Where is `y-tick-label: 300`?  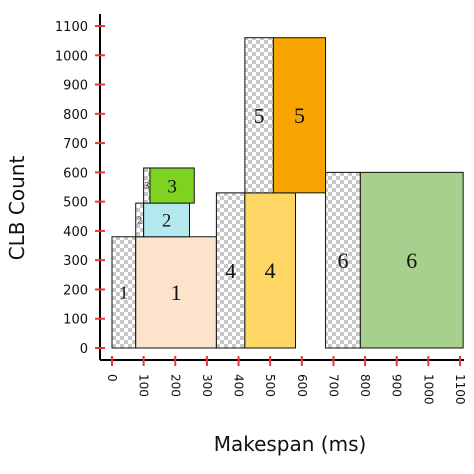
y-tick-label: 300 is located at coordinates (75, 261).